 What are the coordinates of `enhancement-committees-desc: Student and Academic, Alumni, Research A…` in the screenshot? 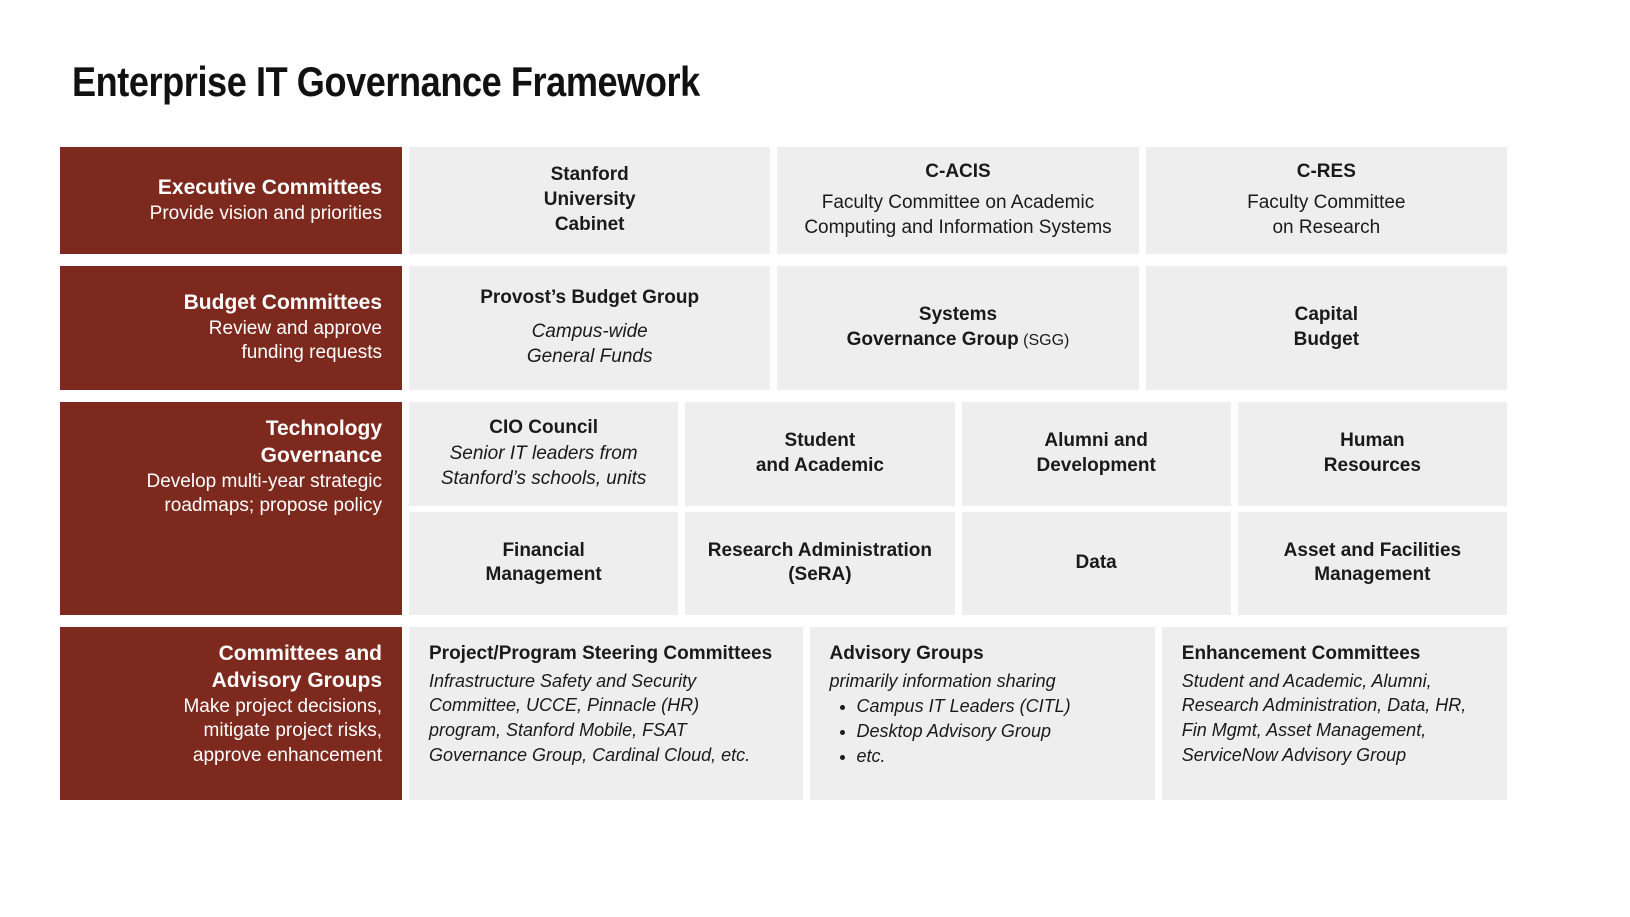 It's located at (1324, 717).